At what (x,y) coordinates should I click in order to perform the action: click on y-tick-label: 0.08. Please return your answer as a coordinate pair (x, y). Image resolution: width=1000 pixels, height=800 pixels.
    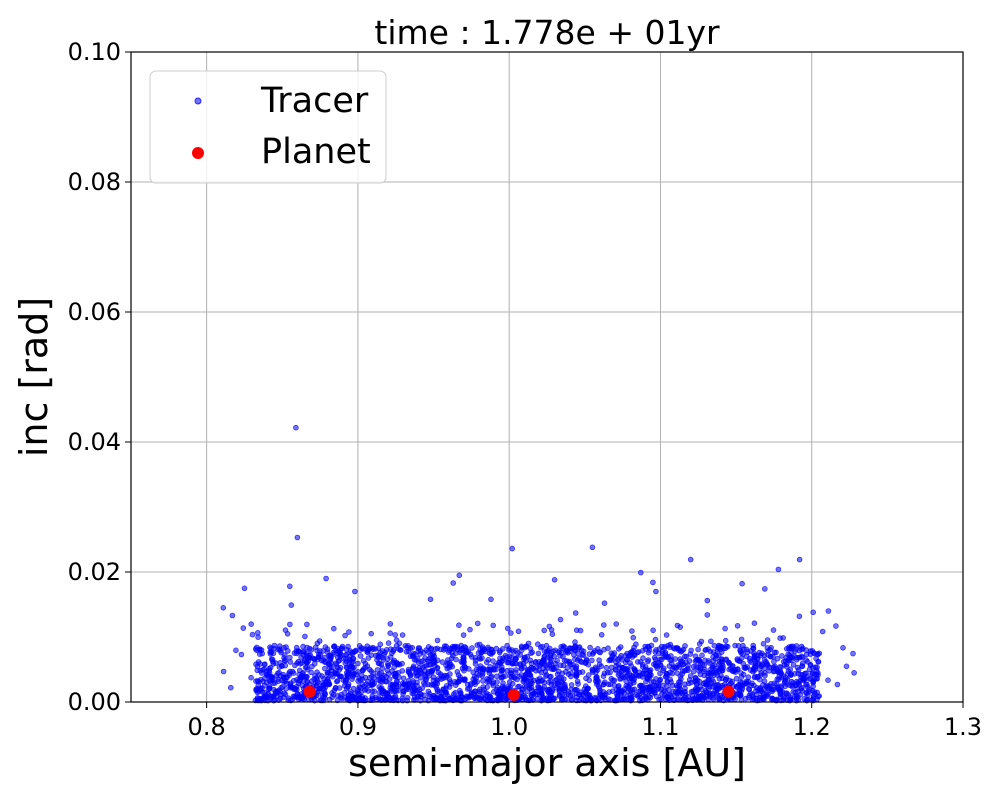
    Looking at the image, I should click on (94, 182).